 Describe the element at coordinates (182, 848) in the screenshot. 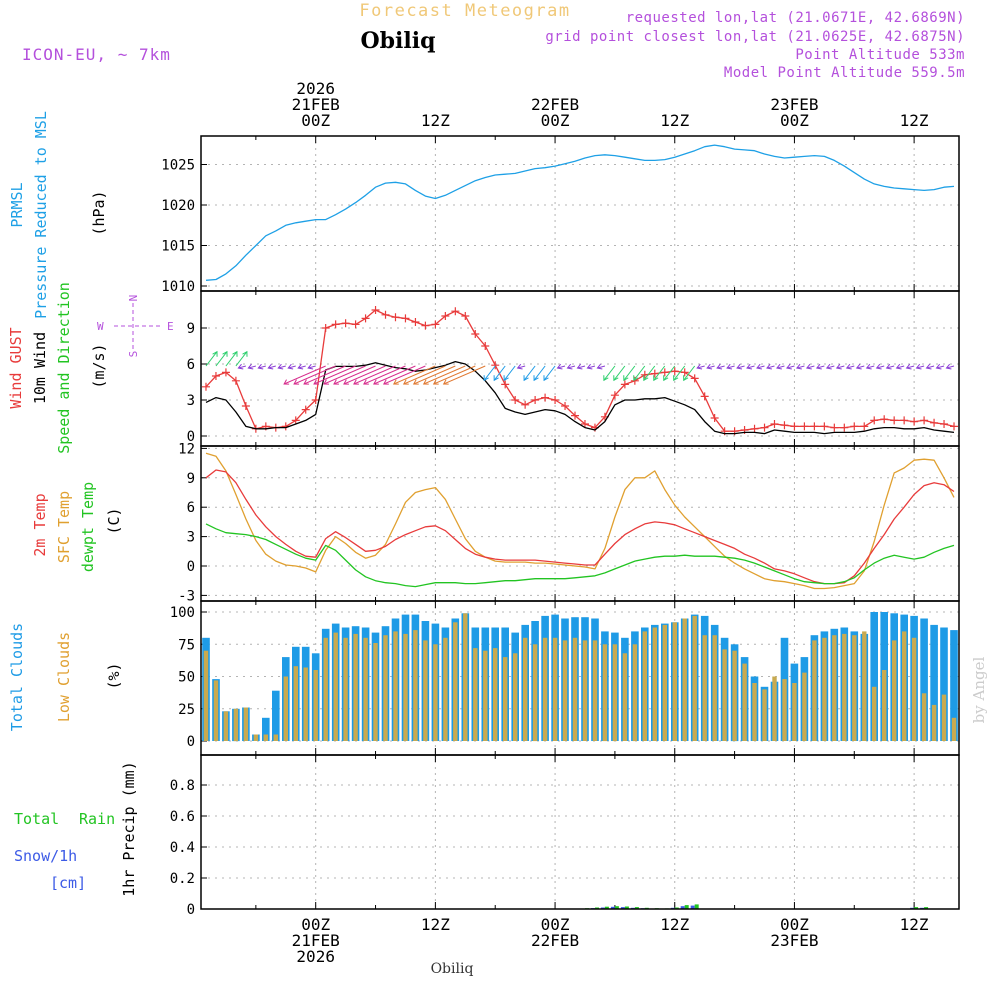

I see `precip-ytick-label: 0.4` at that location.